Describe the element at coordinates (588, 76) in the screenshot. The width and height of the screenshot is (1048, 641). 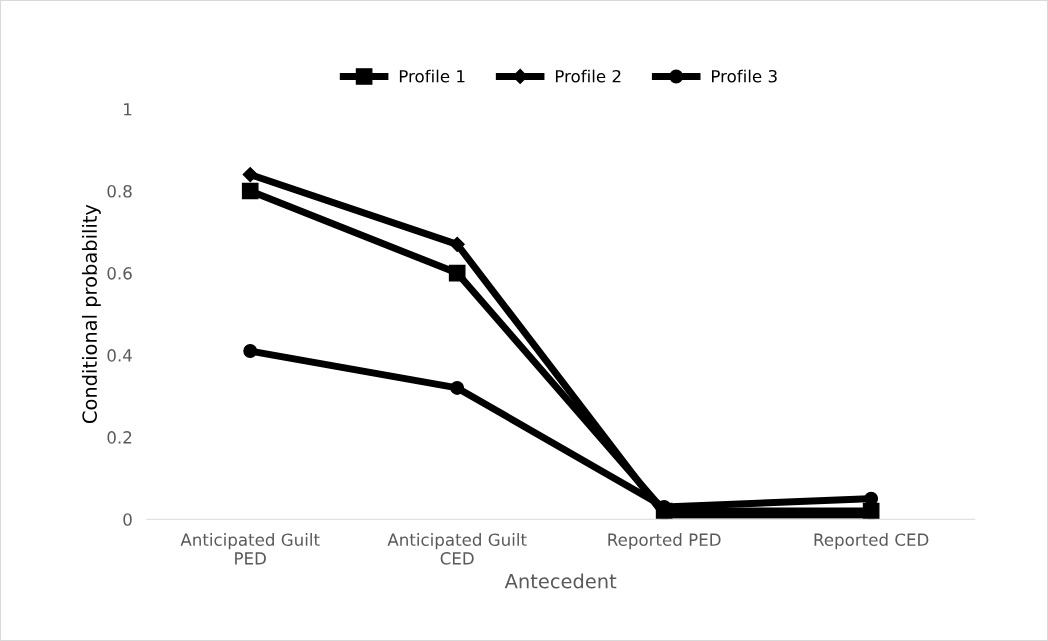
I see `legend-label: Profile 2` at that location.